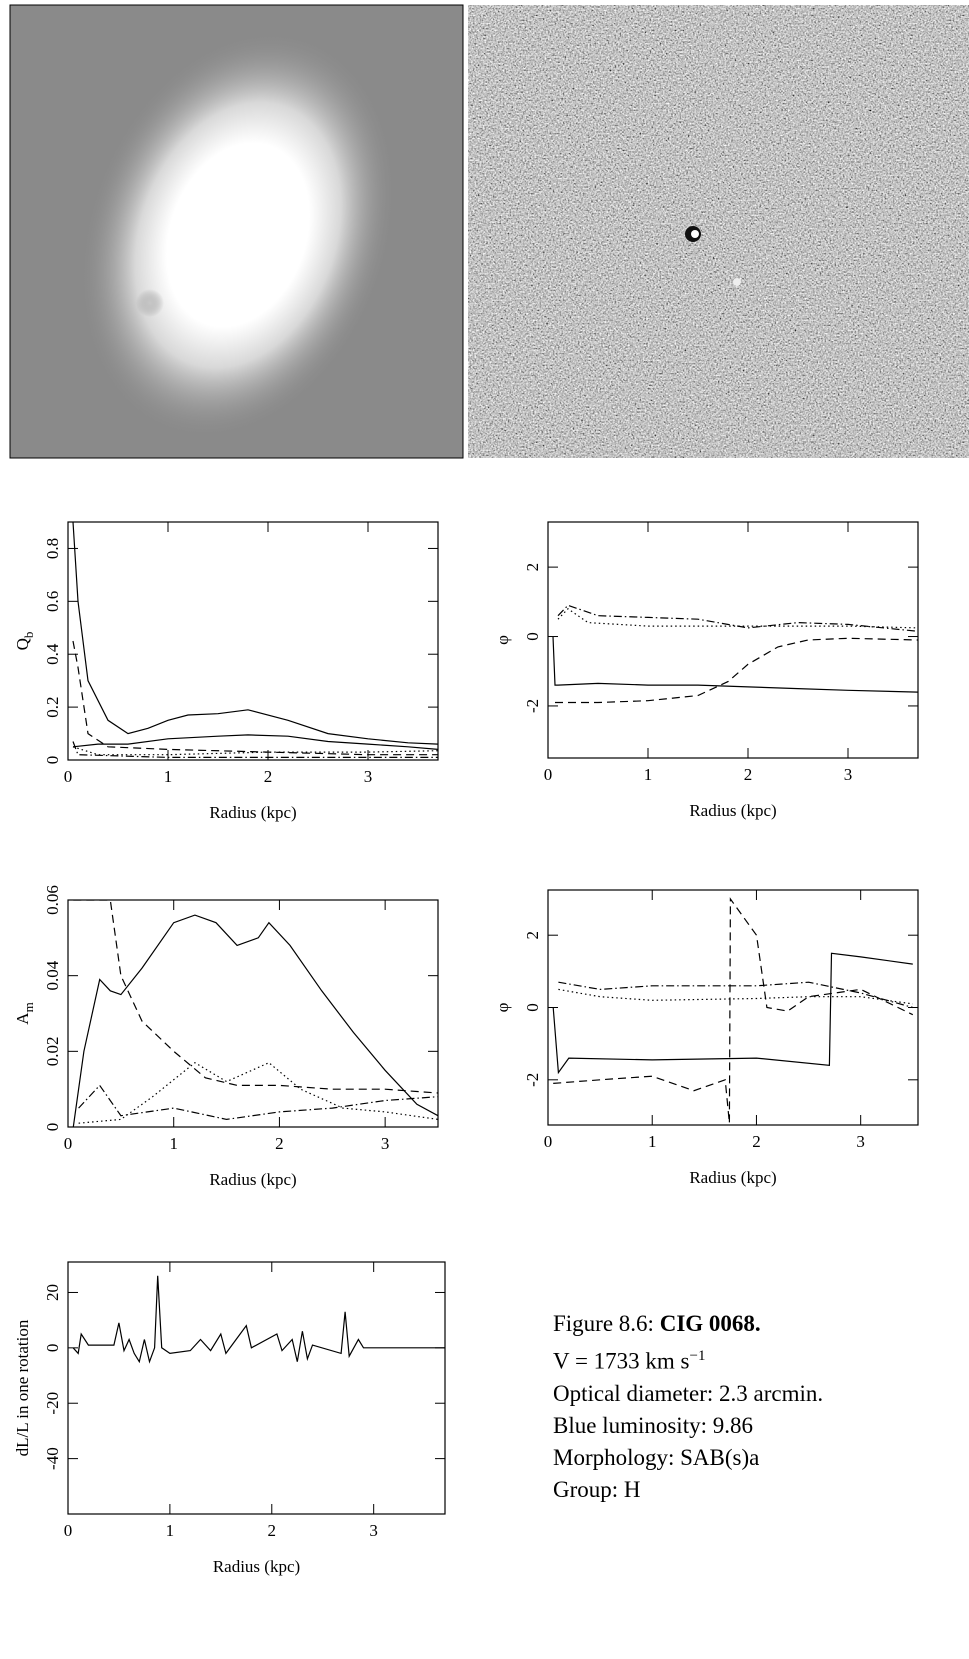 This screenshot has height=1659, width=969. Describe the element at coordinates (653, 1425) in the screenshot. I see `caption-line: Blue luminosity: 9.86` at that location.